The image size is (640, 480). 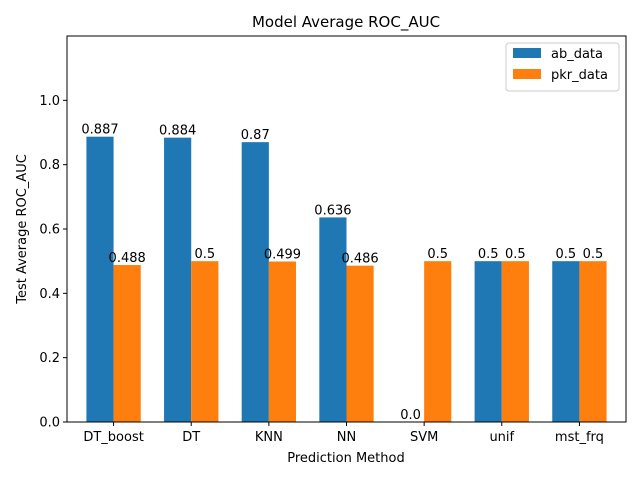 I want to click on legend-swatch-ab-data, so click(x=527, y=53).